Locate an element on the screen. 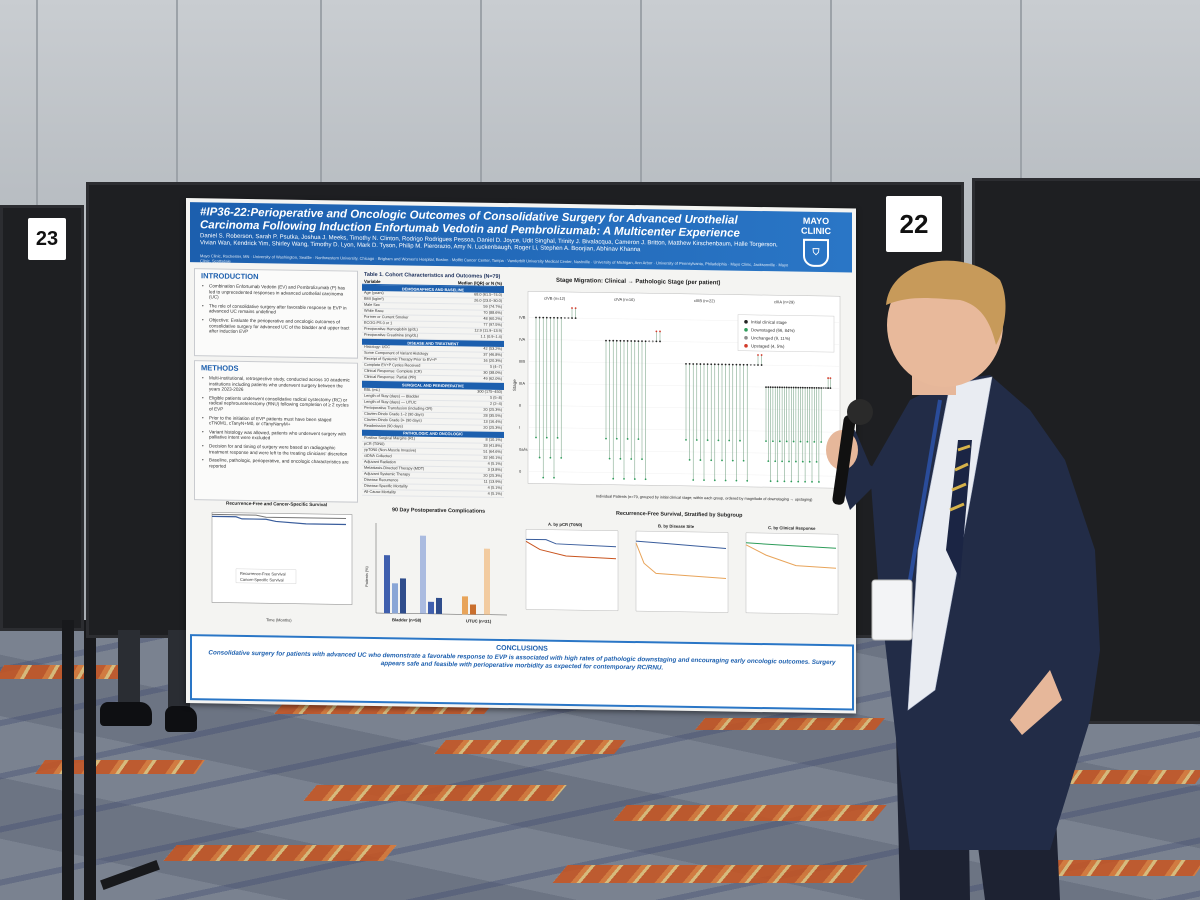 The height and width of the screenshot is (900, 1200). legend-label: Upstaged (4, 5%) is located at coordinates (768, 346).